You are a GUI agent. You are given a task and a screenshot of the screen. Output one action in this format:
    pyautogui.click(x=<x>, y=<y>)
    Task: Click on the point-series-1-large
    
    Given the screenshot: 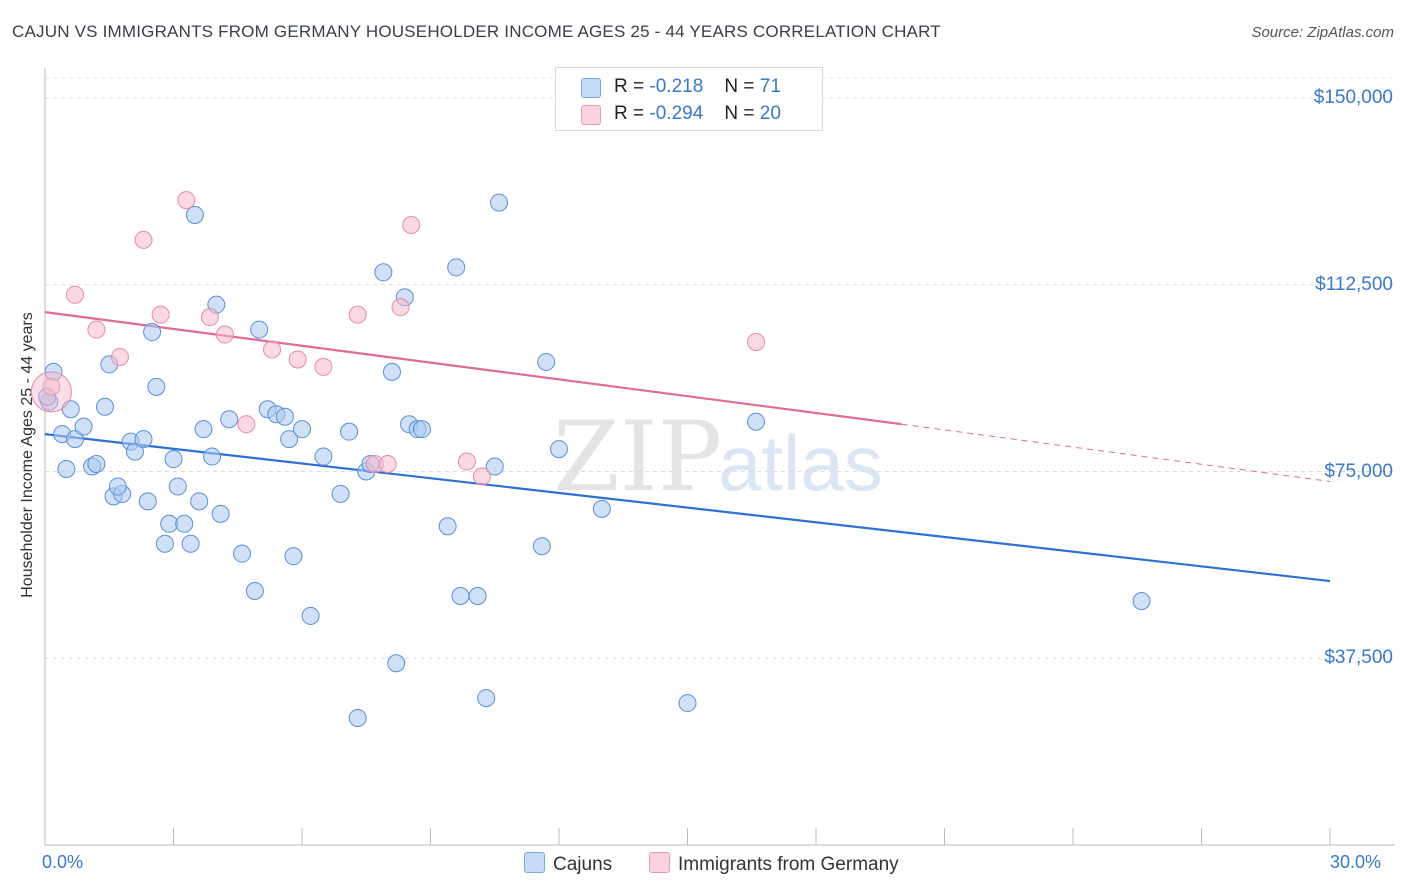 What is the action you would take?
    pyautogui.click(x=51, y=392)
    